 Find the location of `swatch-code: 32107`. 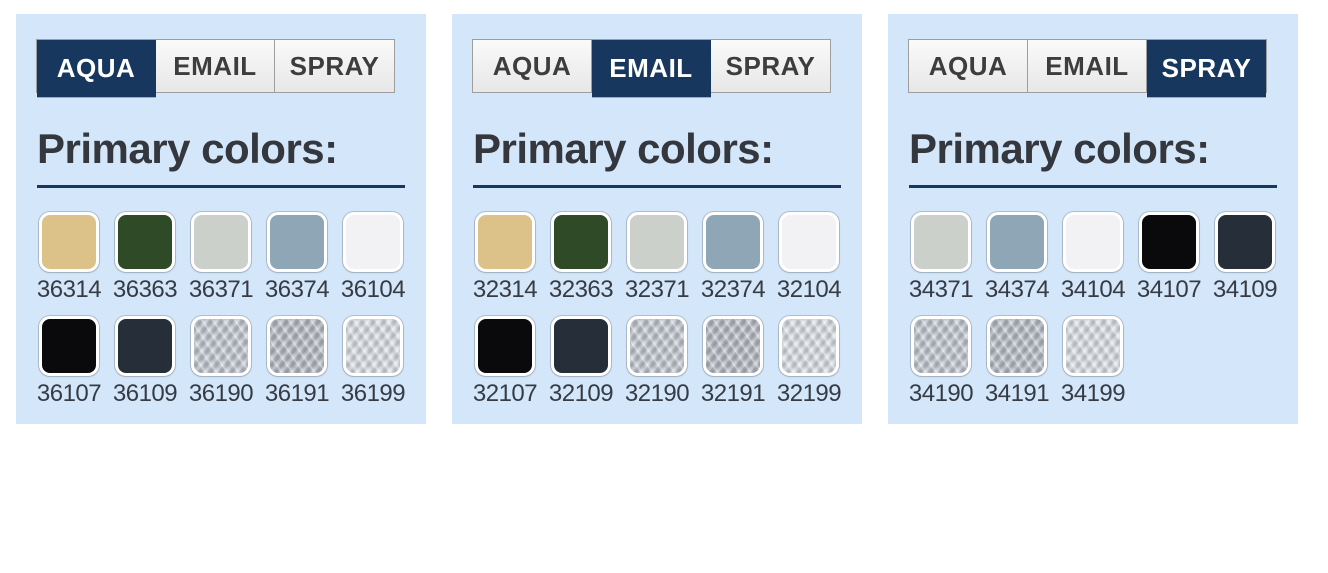

swatch-code: 32107 is located at coordinates (505, 394).